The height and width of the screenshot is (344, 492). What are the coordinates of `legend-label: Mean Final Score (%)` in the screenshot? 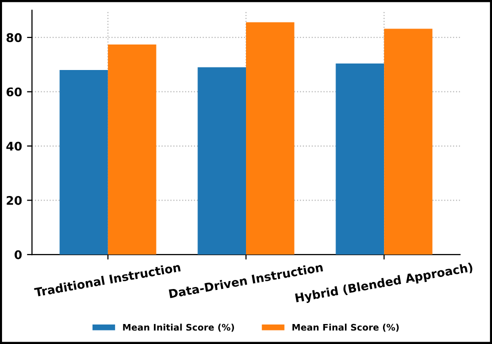 It's located at (345, 328).